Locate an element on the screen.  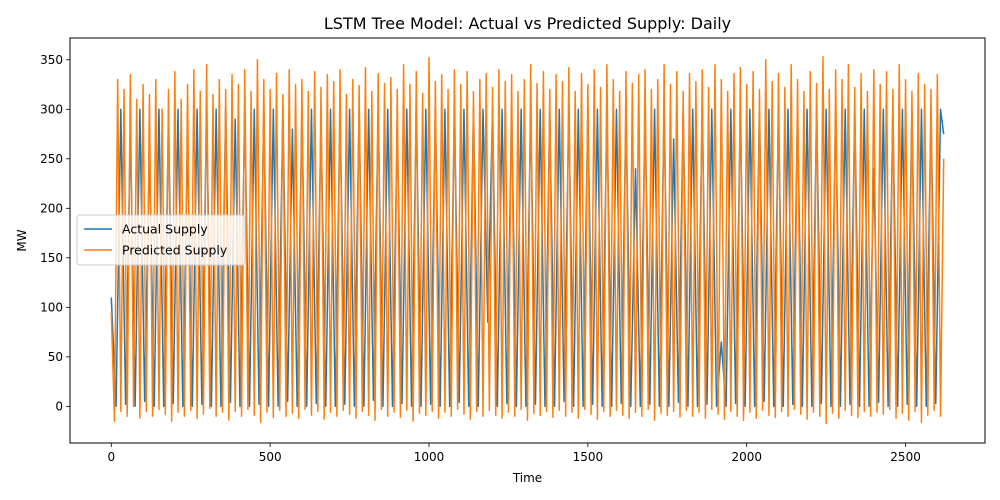
y-tick-label: 350 is located at coordinates (51, 60).